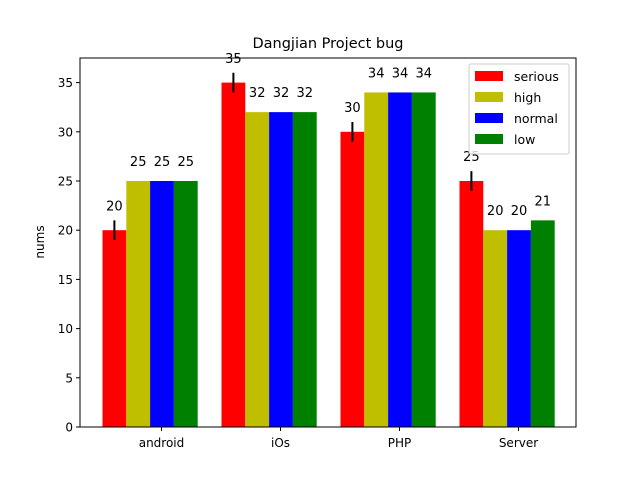 This screenshot has height=484, width=640. I want to click on value-label-high-iOs: 32, so click(257, 93).